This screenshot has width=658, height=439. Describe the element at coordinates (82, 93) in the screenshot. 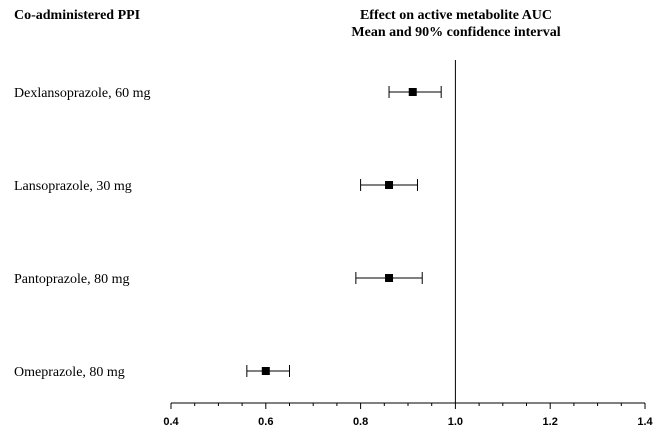

I see `row-label: Dexlansoprazole, 60 mg` at that location.